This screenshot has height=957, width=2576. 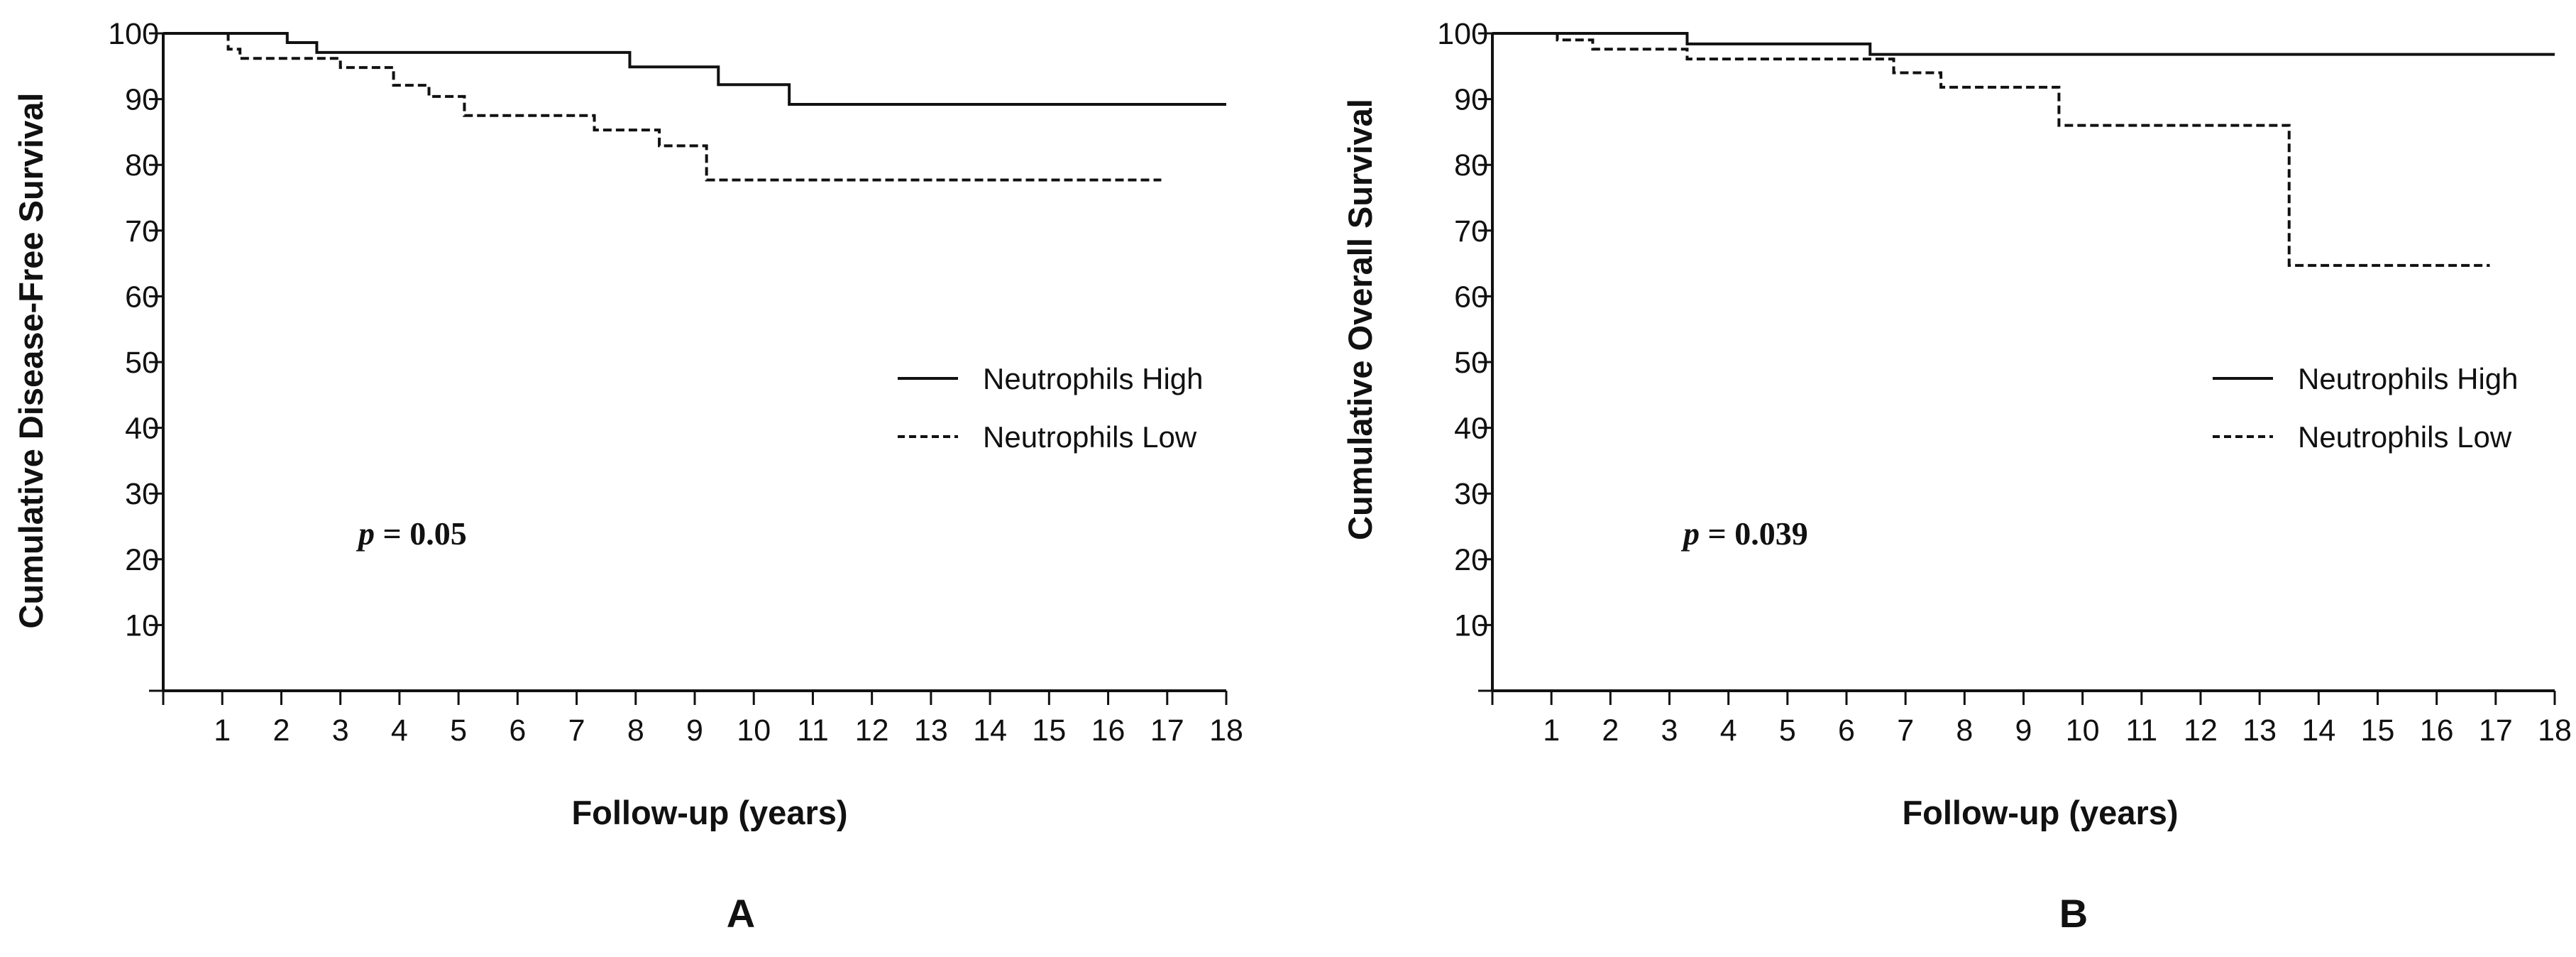 What do you see at coordinates (741, 913) in the screenshot?
I see `panel-label: A` at bounding box center [741, 913].